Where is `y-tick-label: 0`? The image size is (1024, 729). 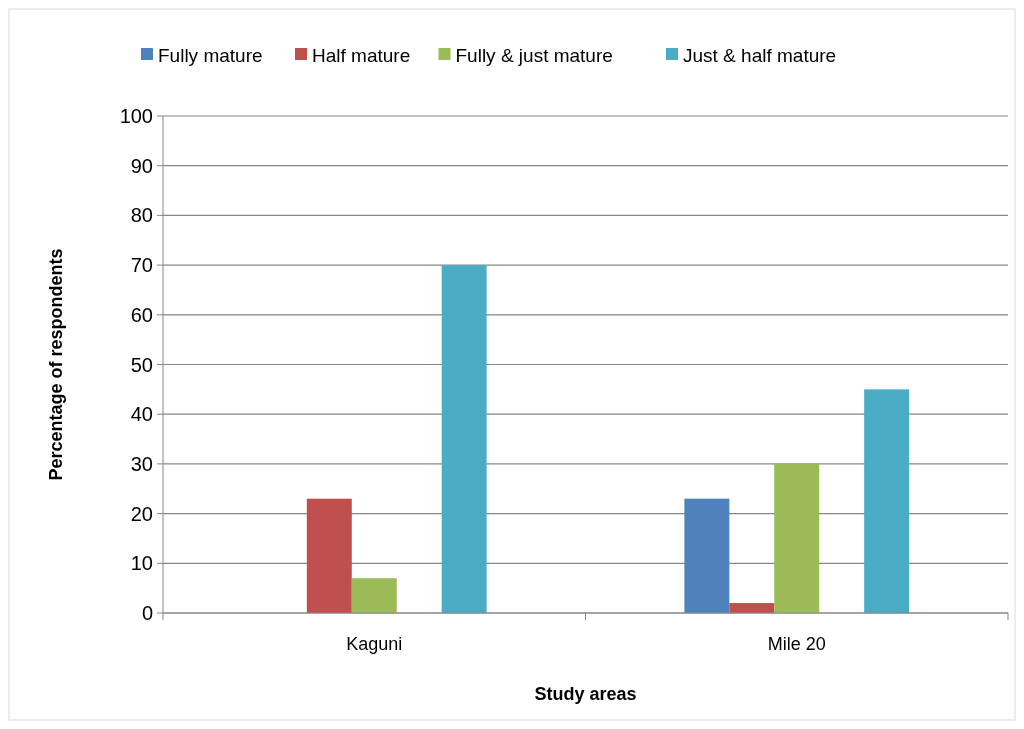
y-tick-label: 0 is located at coordinates (147, 613).